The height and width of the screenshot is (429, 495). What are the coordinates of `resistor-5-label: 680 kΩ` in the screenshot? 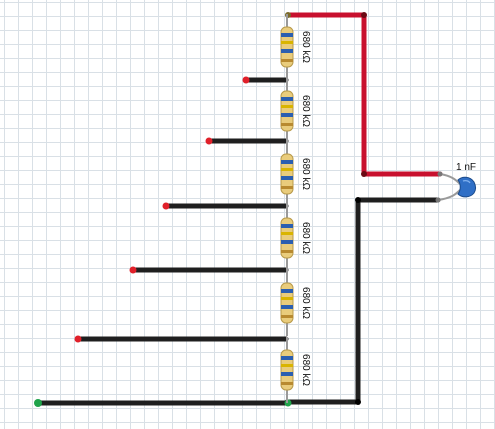 It's located at (305, 303).